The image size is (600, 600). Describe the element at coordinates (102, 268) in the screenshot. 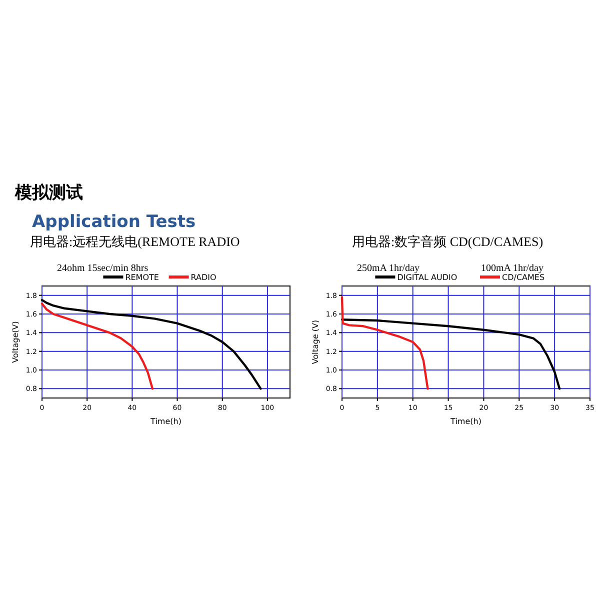

I see `text: 24ohm 15sec/min 8hrs` at that location.